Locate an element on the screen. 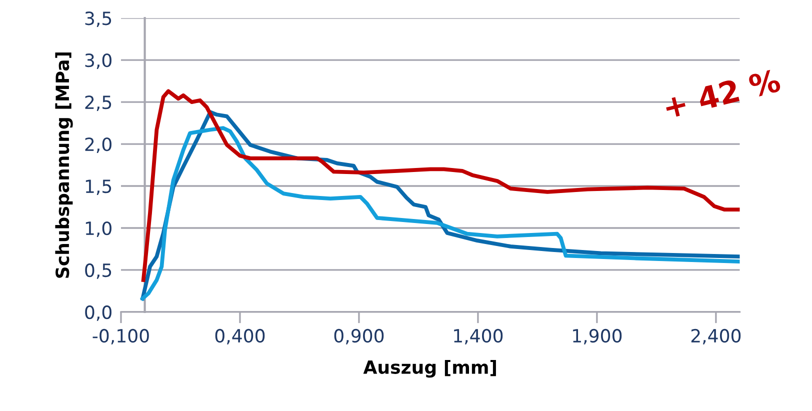 Image resolution: width=812 pixels, height=411 pixels. y-tick-label: 1,0 is located at coordinates (99, 229).